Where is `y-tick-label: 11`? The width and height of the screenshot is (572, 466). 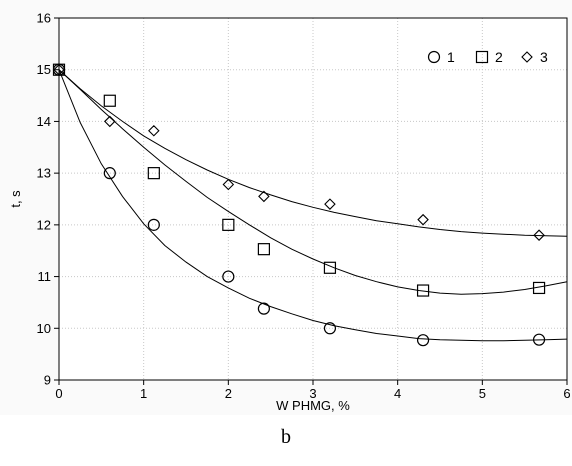 y-tick-label: 11 is located at coordinates (45, 276).